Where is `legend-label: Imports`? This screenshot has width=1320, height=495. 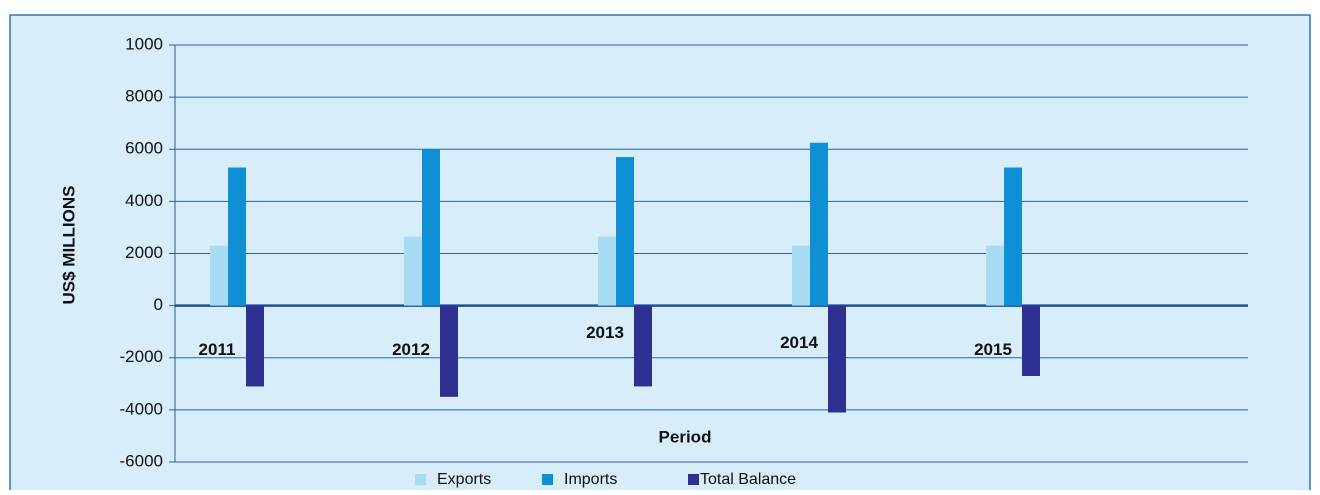 legend-label: Imports is located at coordinates (590, 479).